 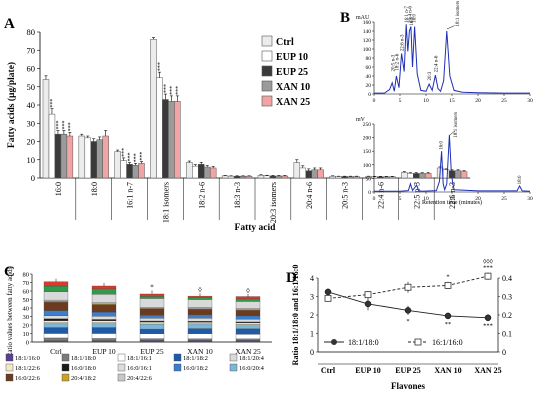 I want to click on panel-a-category-label: 18:3 n-3, so click(x=237, y=195).